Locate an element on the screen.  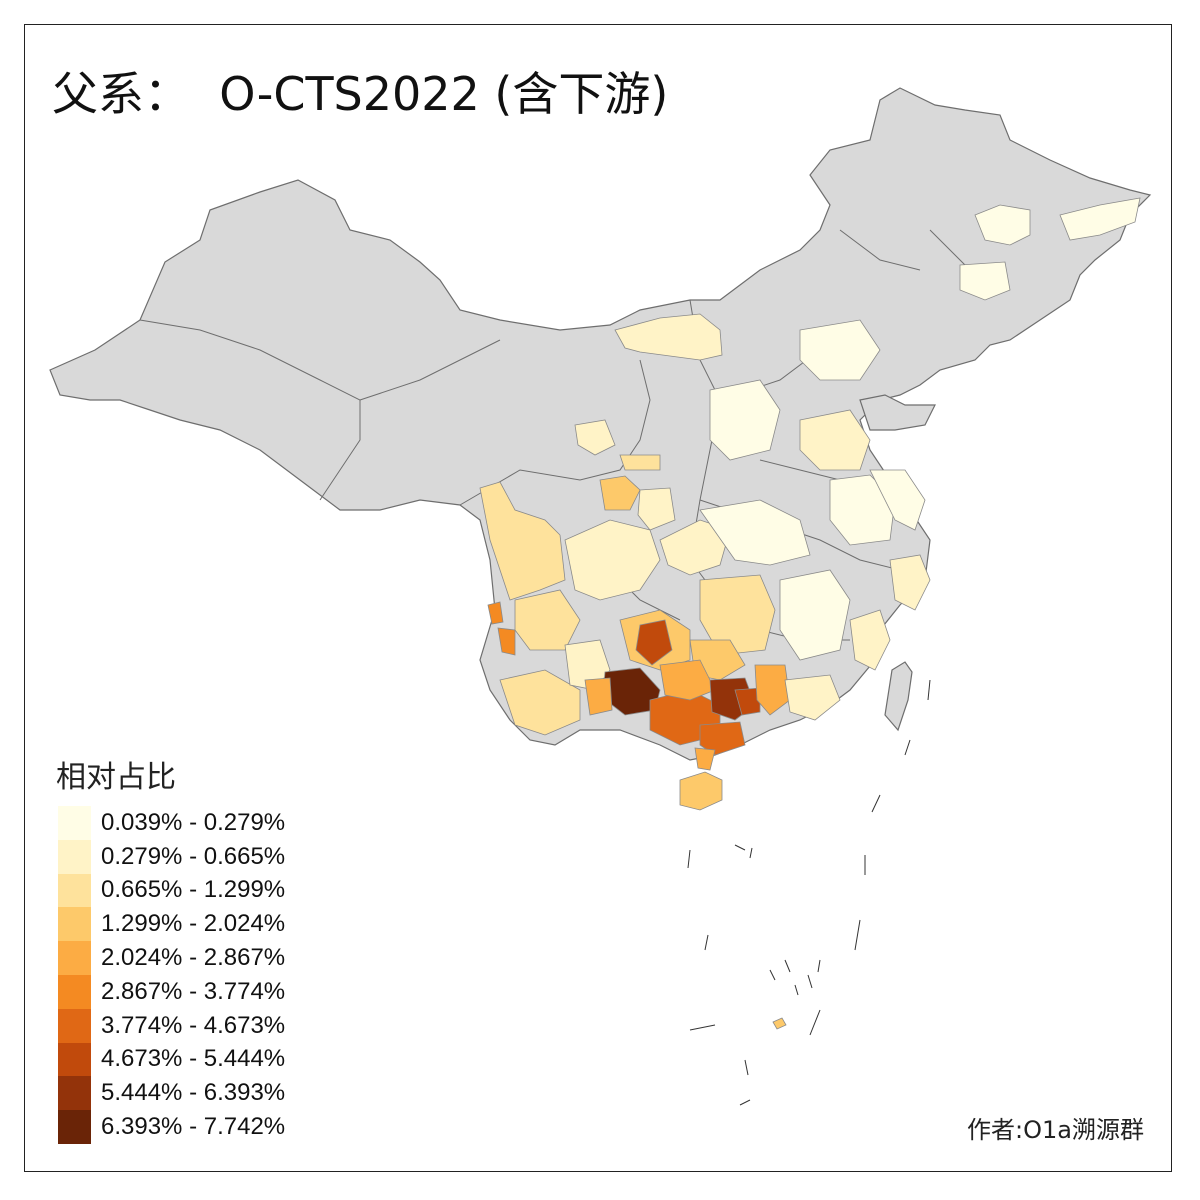
region-fujian is located at coordinates (870, 640).